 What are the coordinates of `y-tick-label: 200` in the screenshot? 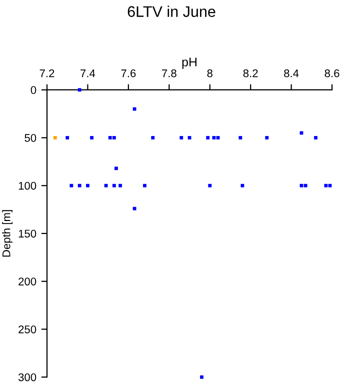 It's located at (27, 282).